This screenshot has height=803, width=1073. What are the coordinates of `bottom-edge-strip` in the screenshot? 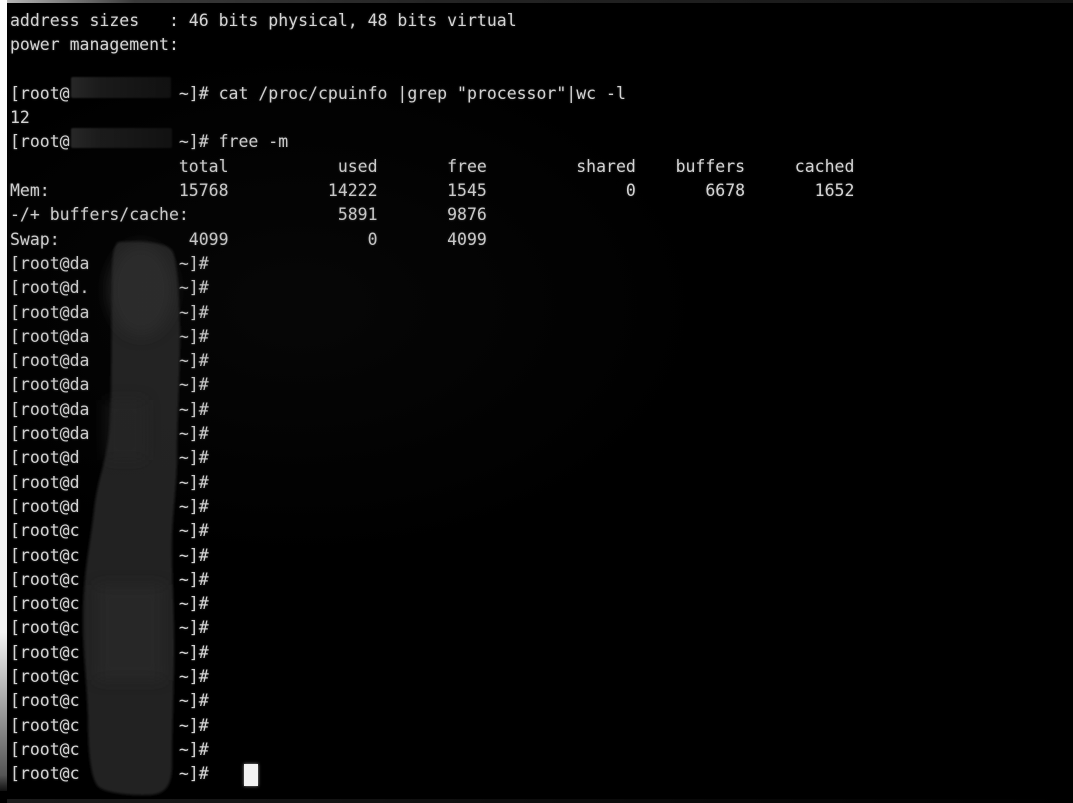 It's located at (540, 801).